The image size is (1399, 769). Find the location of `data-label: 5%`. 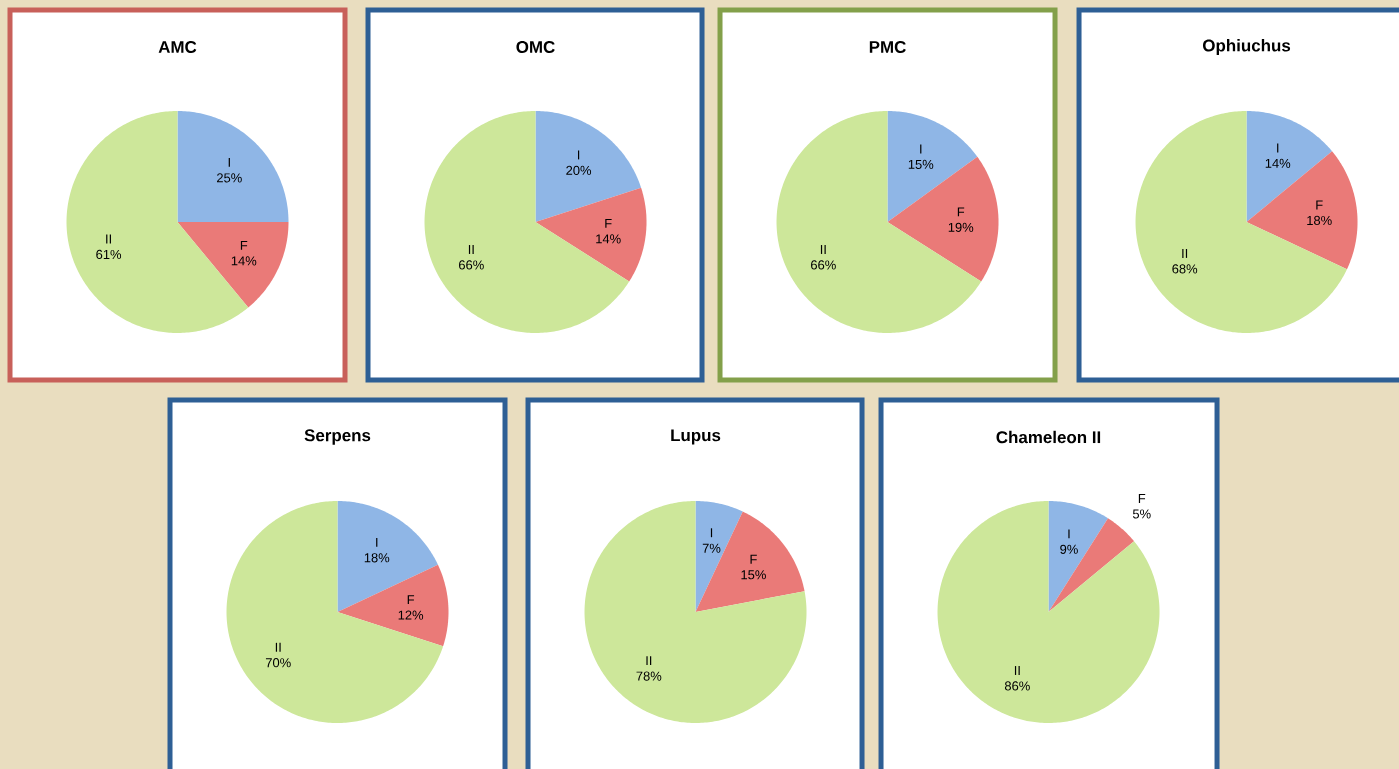

data-label: 5% is located at coordinates (1141, 514).